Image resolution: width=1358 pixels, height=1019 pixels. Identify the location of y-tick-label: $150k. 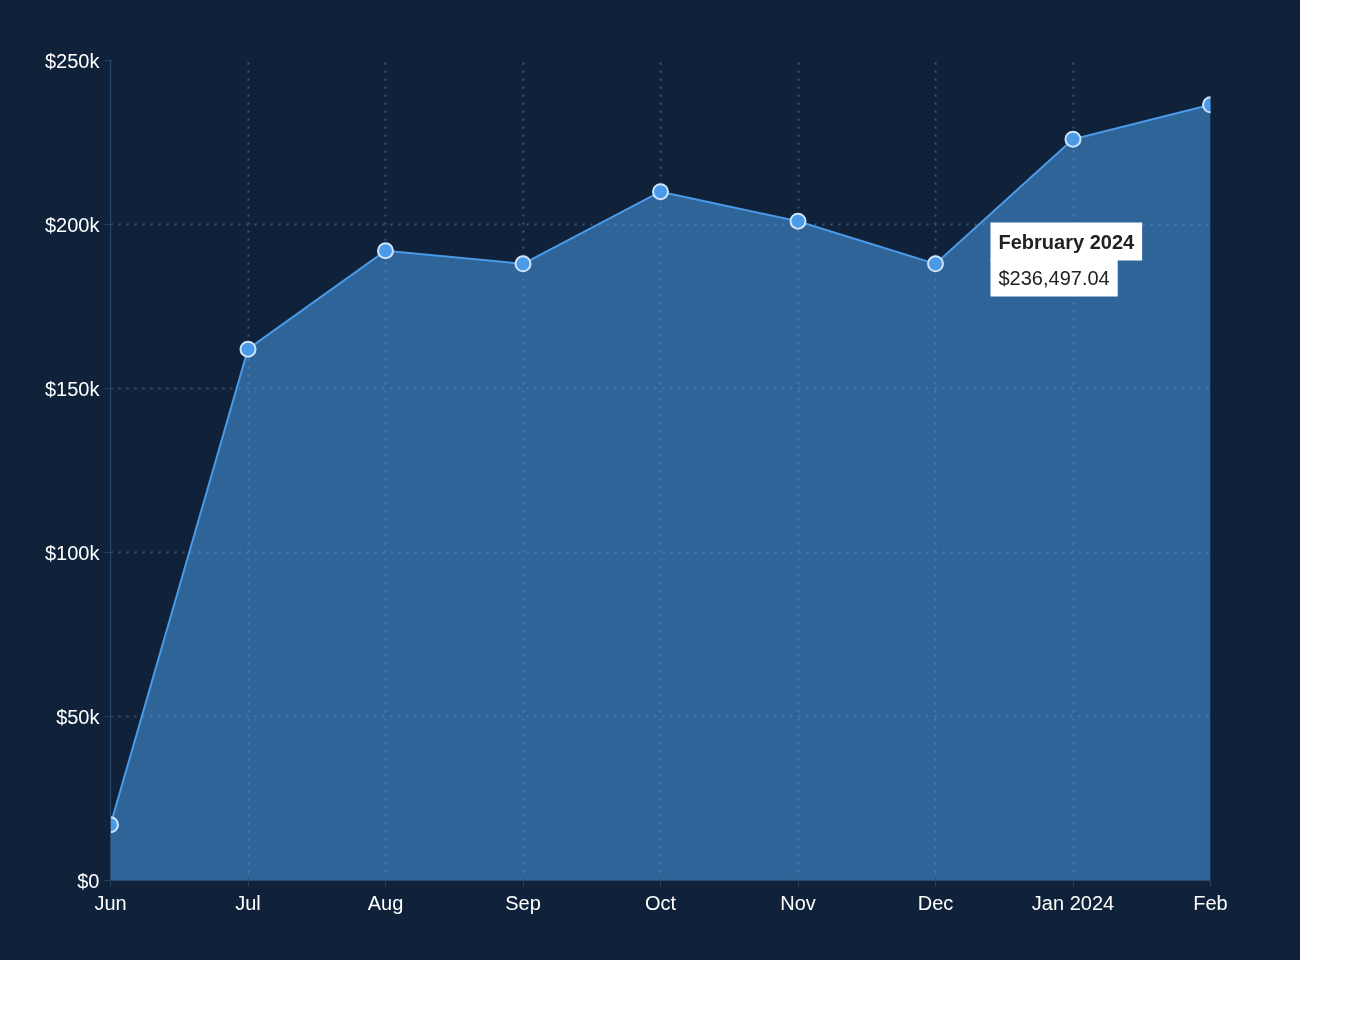
(73, 388).